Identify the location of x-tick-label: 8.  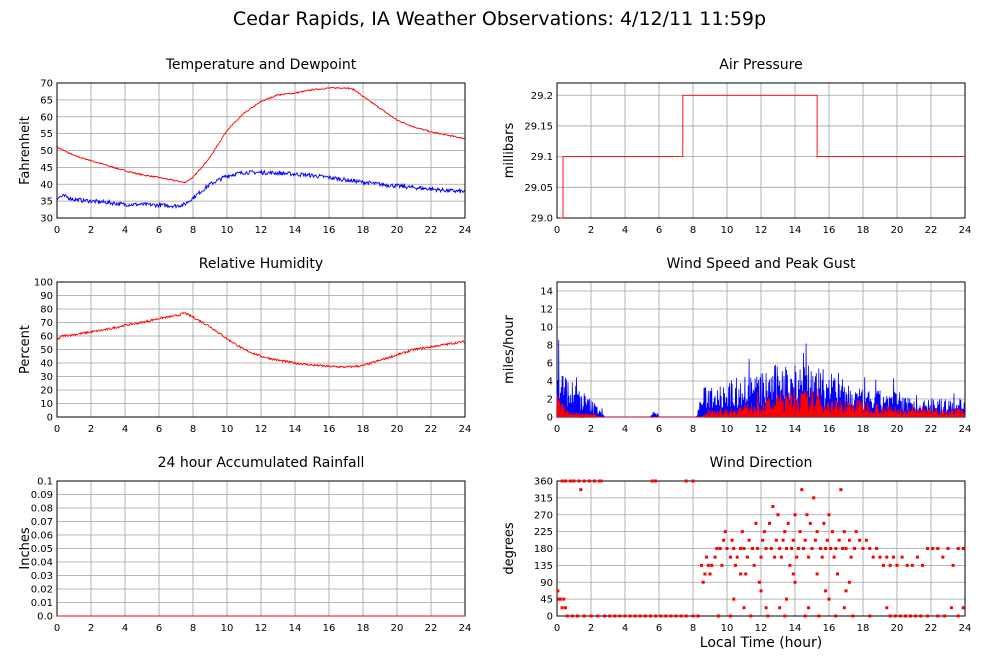
(693, 230).